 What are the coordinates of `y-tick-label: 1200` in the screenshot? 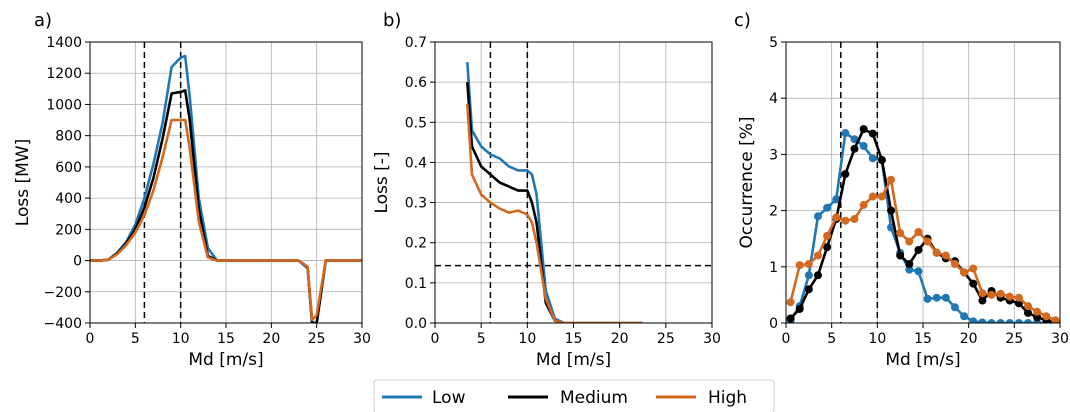 It's located at (64, 74).